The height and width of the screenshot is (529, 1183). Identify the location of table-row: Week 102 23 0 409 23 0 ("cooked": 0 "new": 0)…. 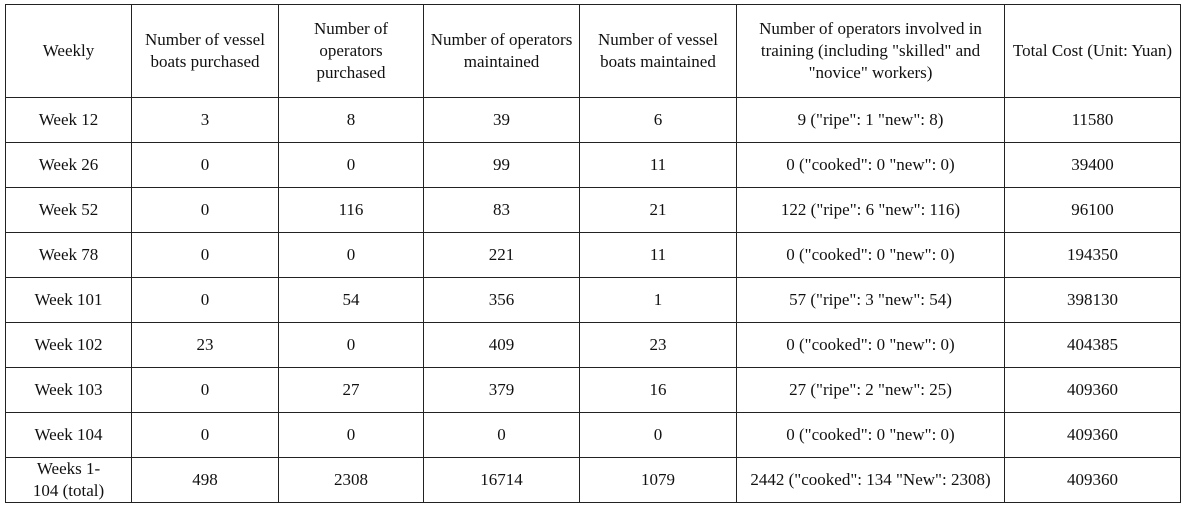
(593, 345).